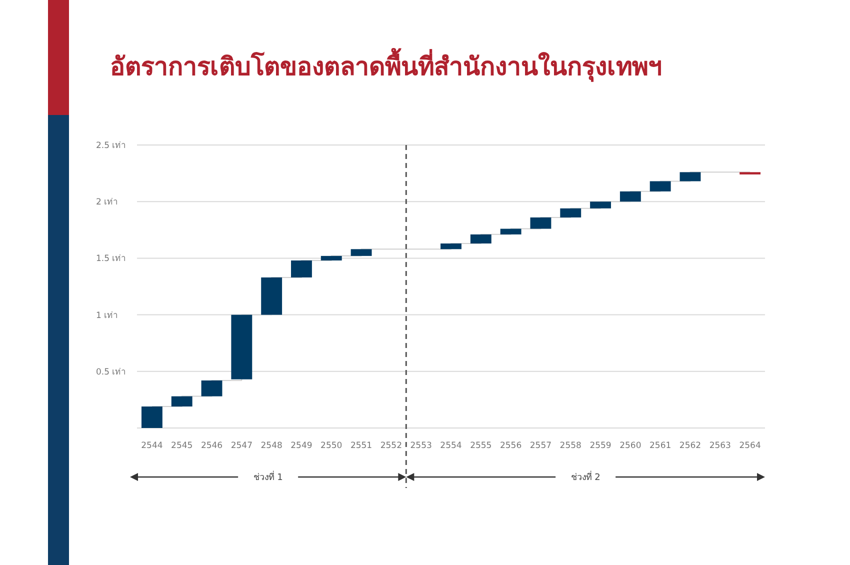 This screenshot has height=565, width=850. What do you see at coordinates (386, 65) in the screenshot?
I see `chart-title: อัตราการเติบโตของตลาดพื้นที่สำนักงานในกรุงเทพฯ` at bounding box center [386, 65].